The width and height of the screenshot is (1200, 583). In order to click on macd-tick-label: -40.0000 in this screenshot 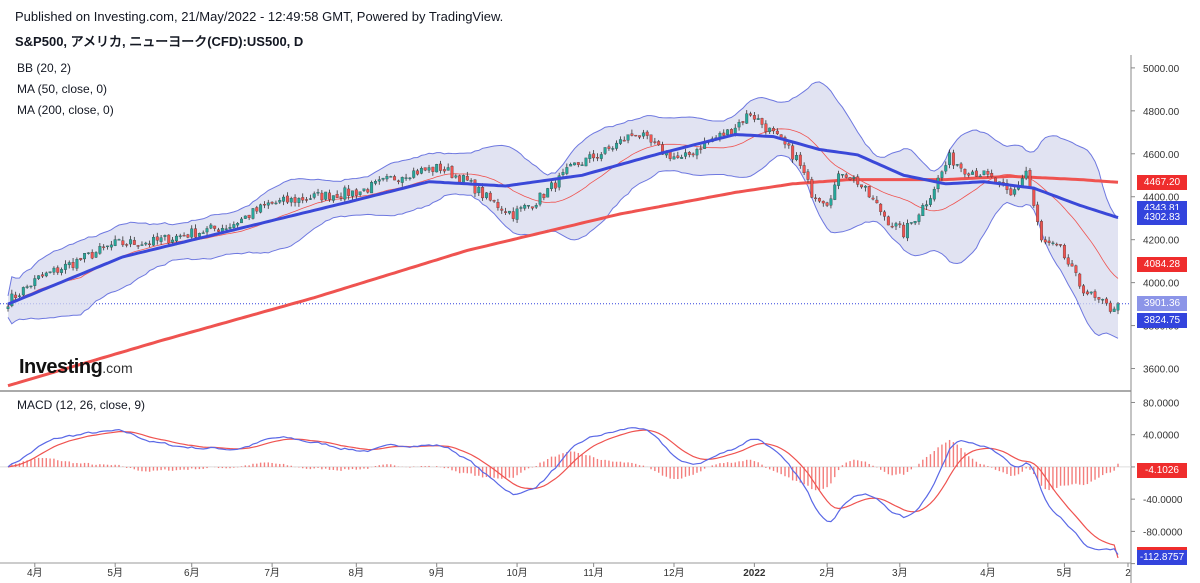, I will do `click(1163, 500)`.